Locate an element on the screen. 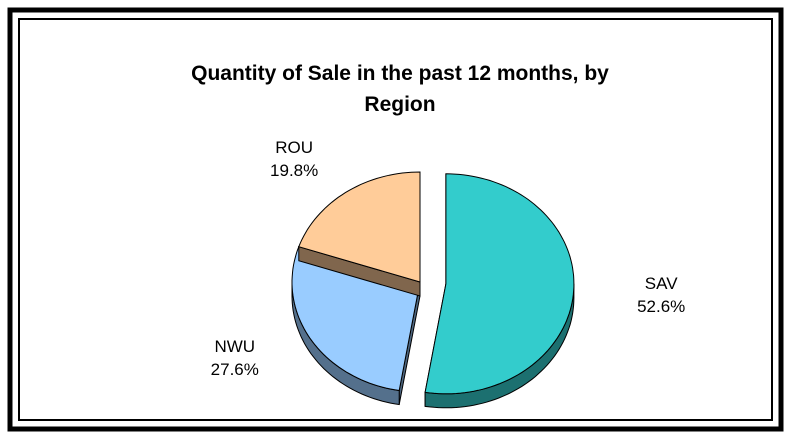  slice-label: ROU is located at coordinates (294, 147).